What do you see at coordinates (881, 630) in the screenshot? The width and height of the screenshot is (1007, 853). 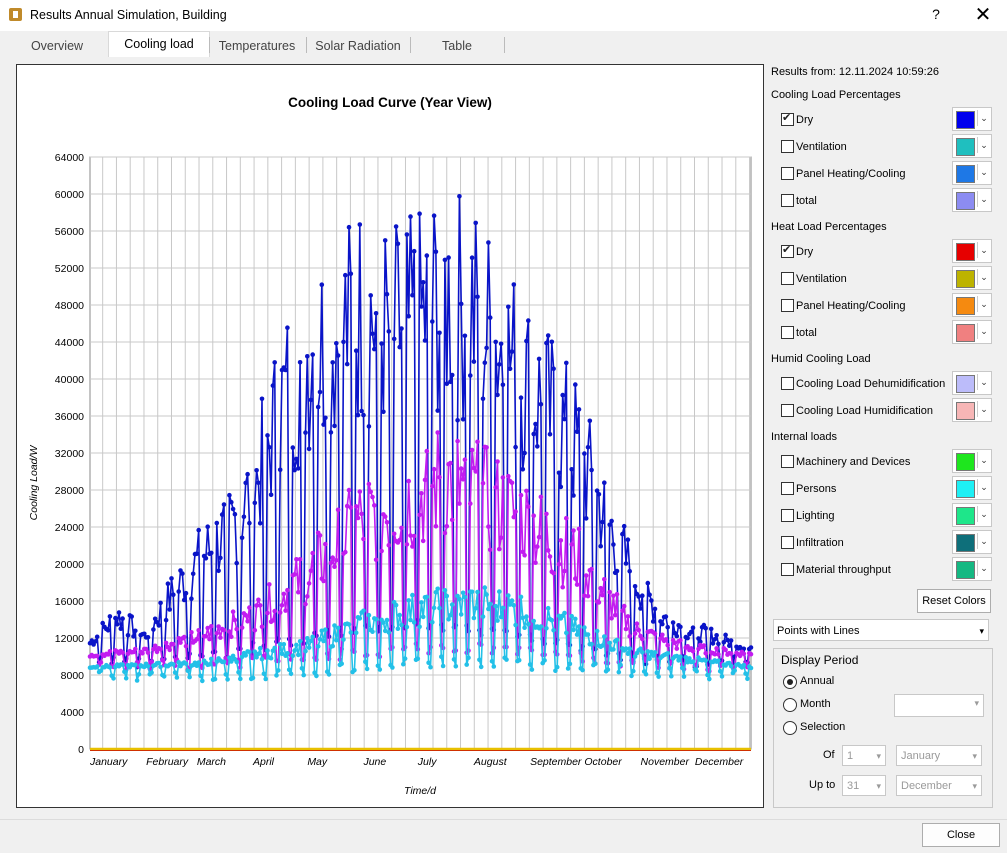 I see `plot-style-select: Points with Lines ▾` at bounding box center [881, 630].